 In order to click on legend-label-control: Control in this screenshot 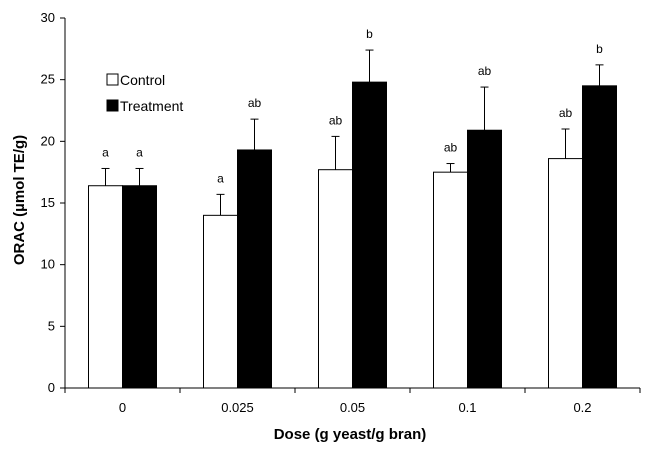, I will do `click(142, 80)`.